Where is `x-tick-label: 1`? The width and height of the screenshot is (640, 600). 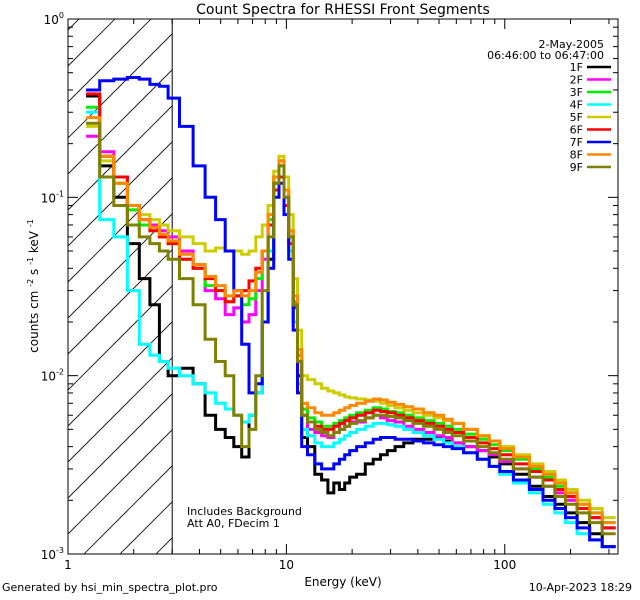
x-tick-label: 1 is located at coordinates (68, 565).